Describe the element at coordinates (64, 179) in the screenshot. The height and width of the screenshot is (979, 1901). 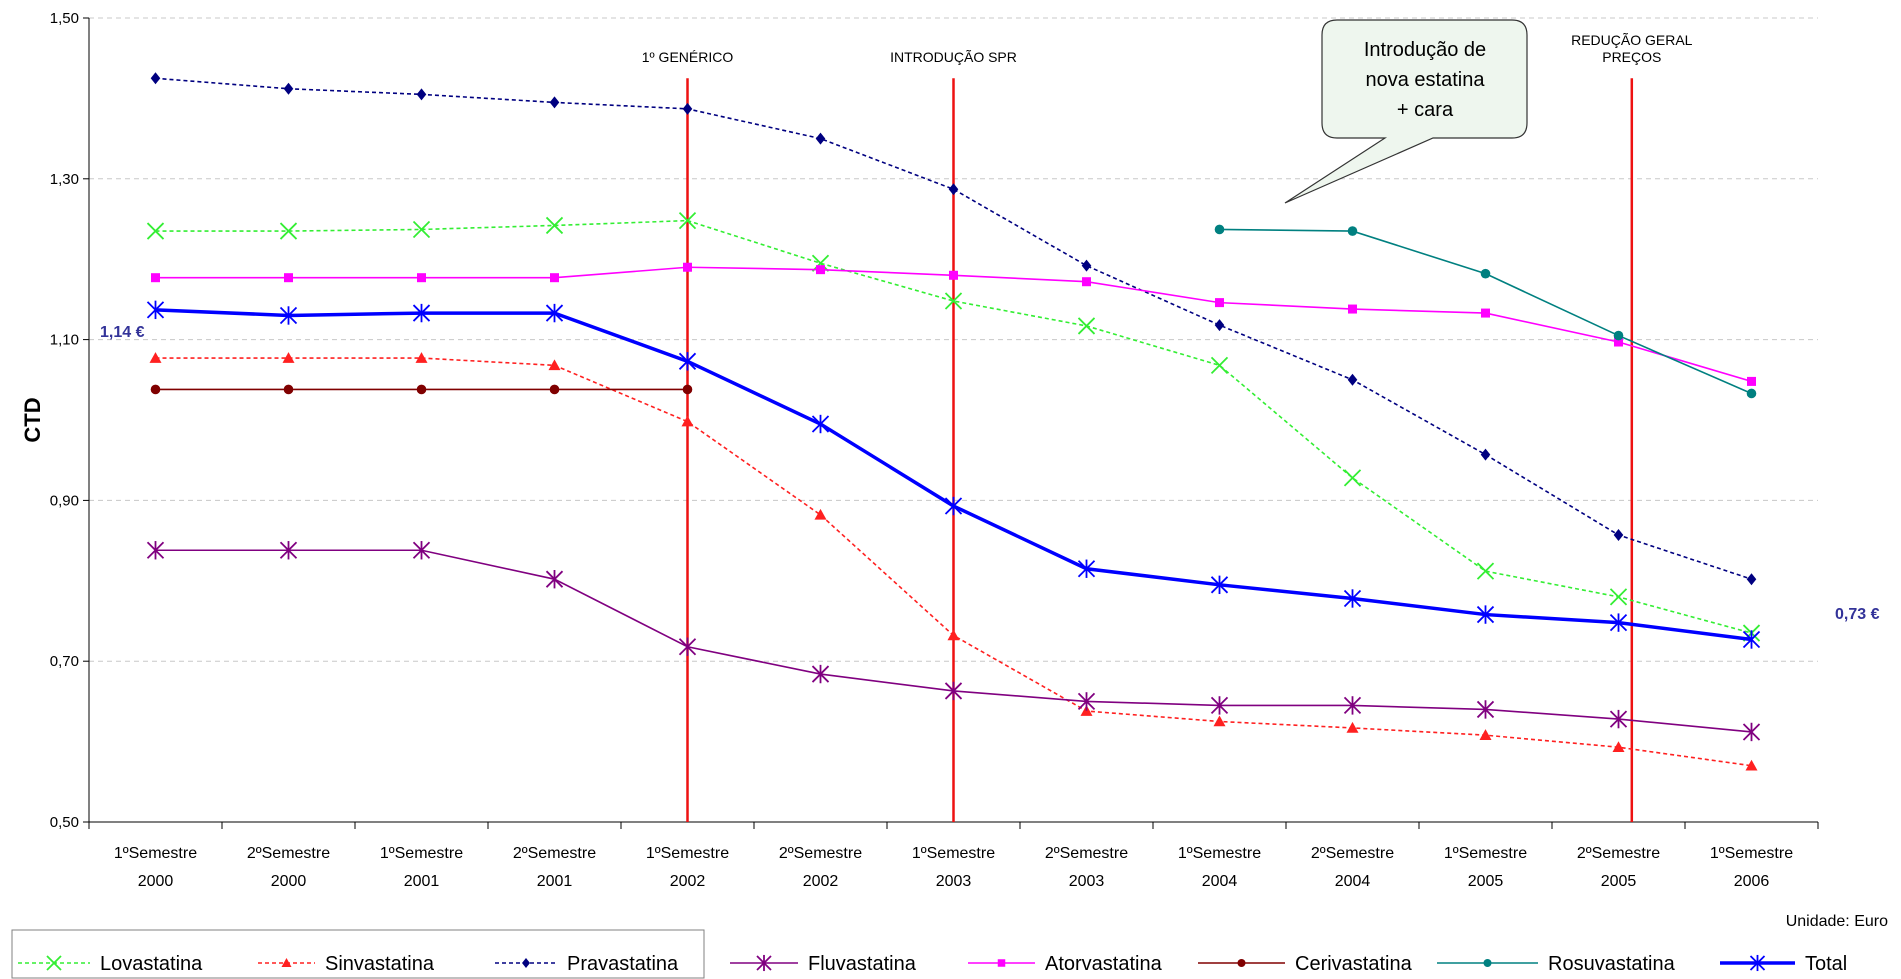
I see `y-tick-label: 1,30` at that location.